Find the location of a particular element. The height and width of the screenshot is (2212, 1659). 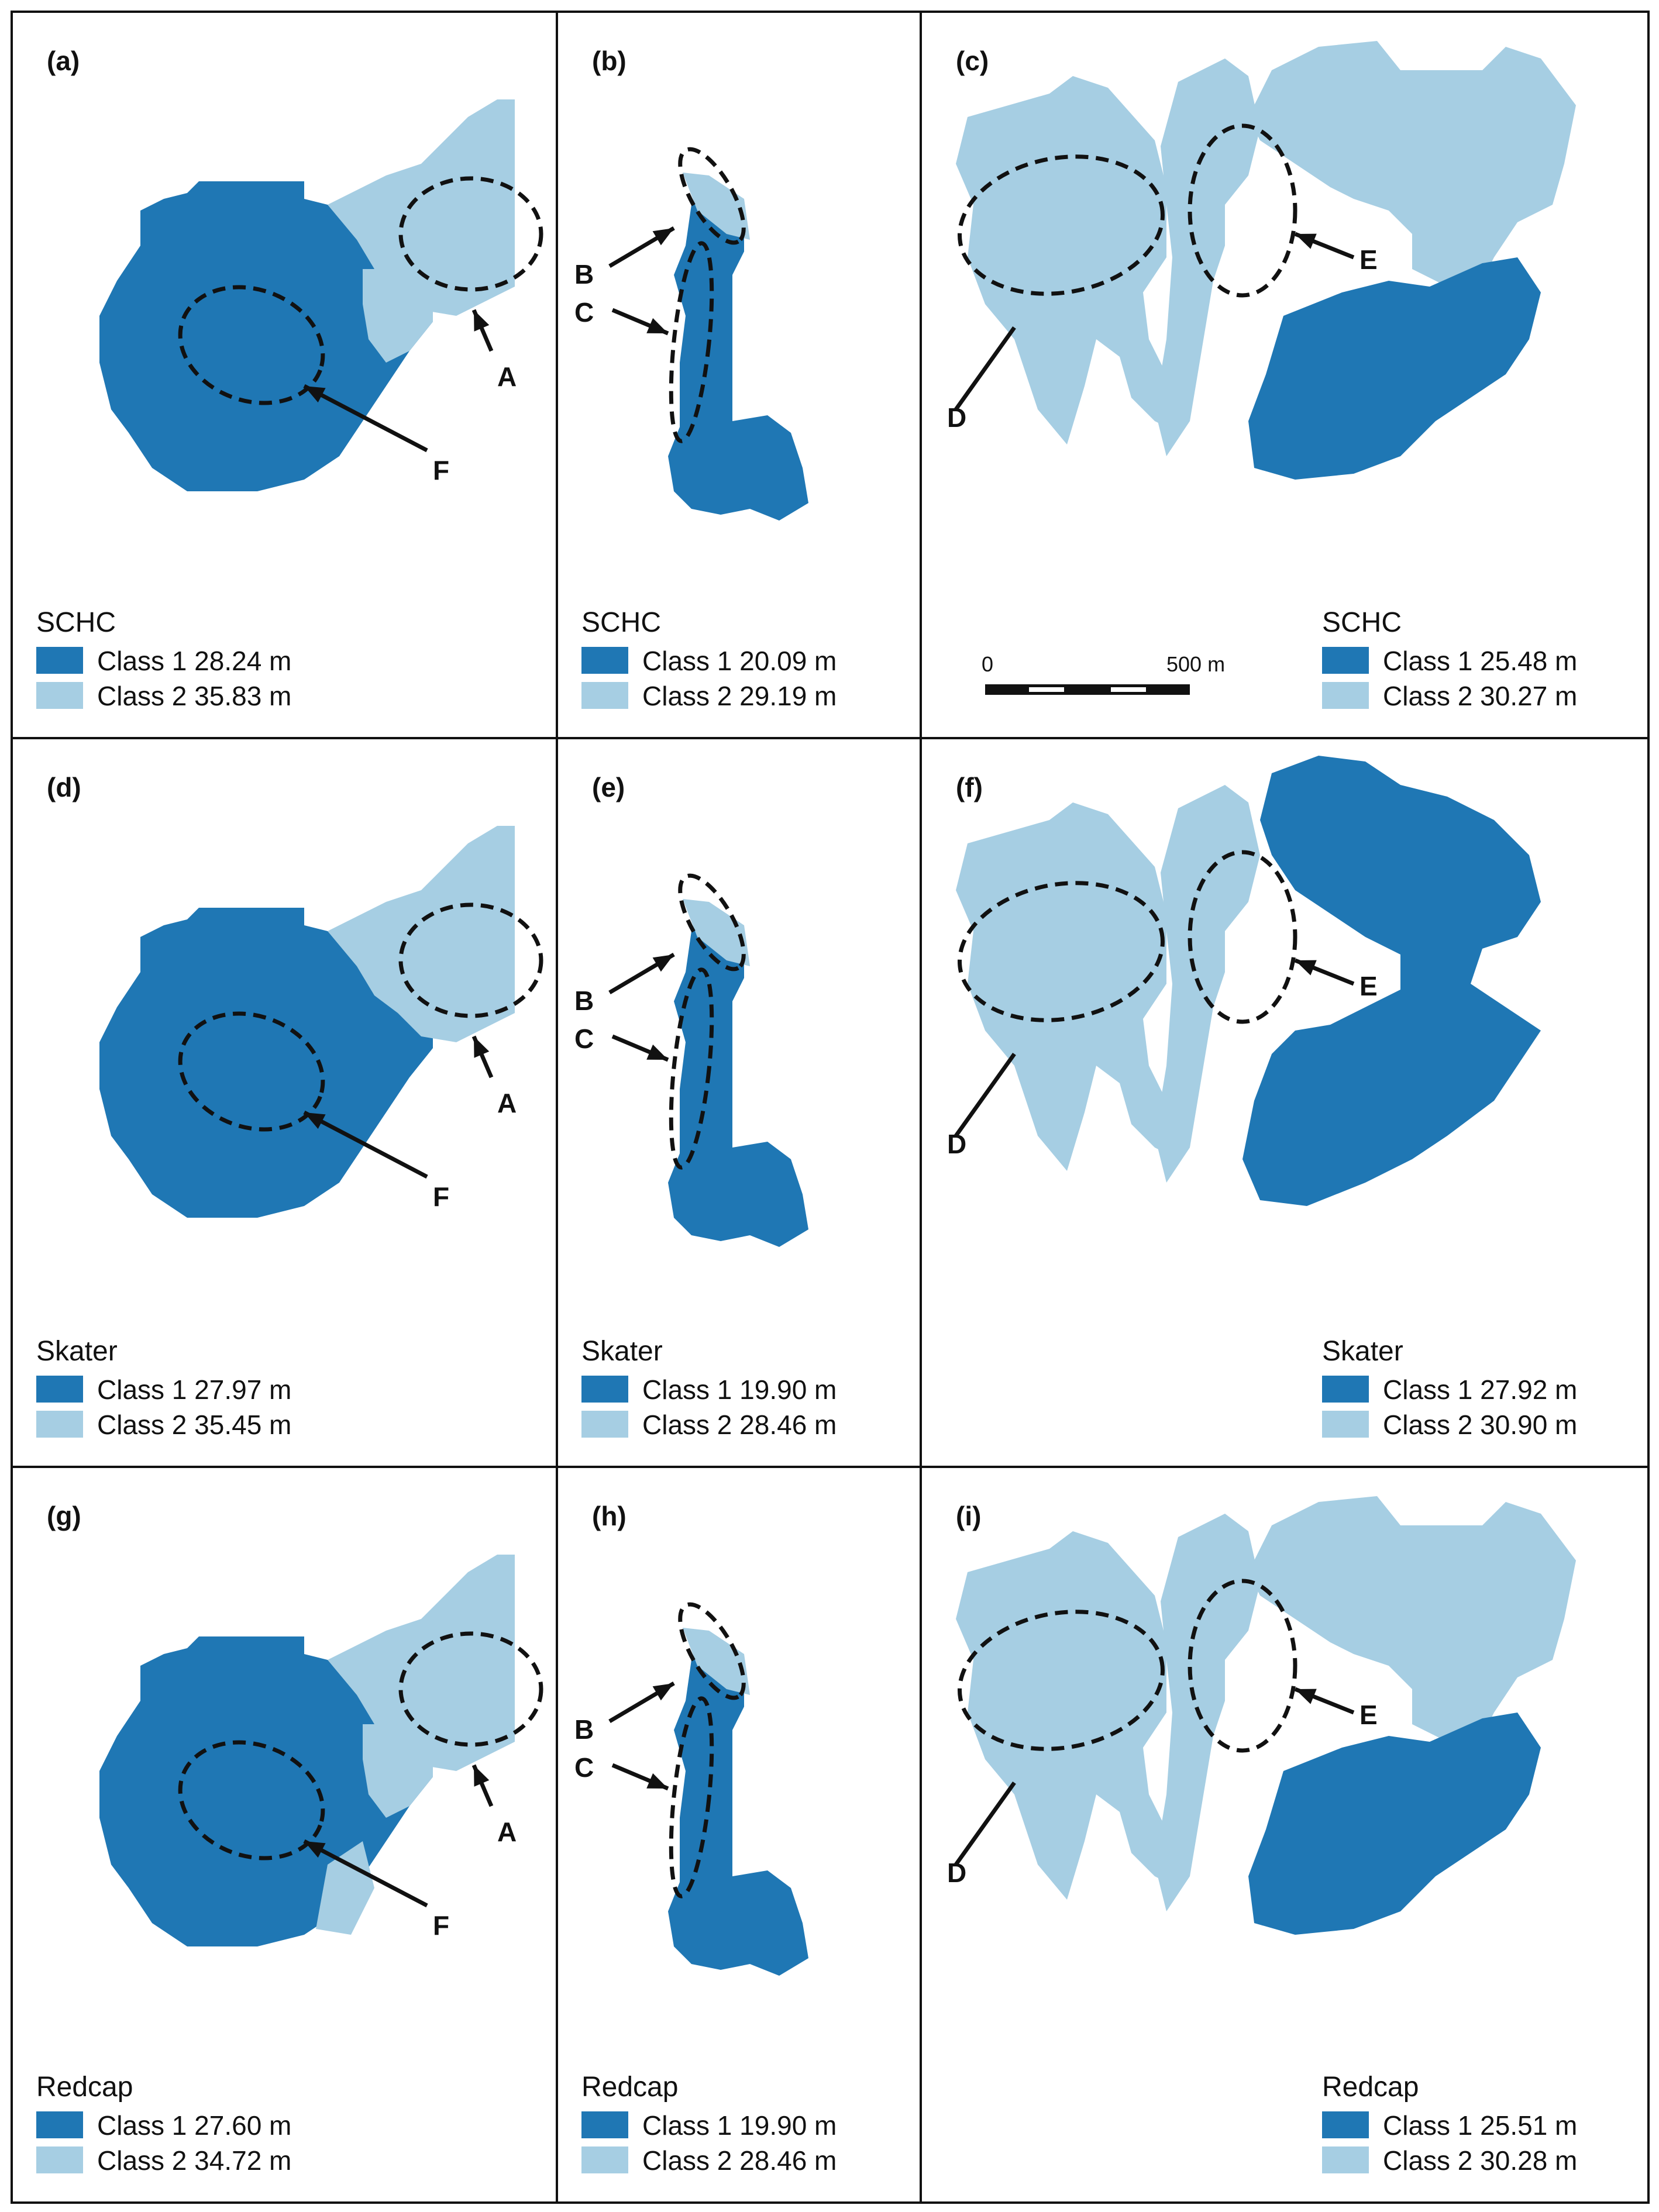

map-panel-a: (a) A F SCHC Class 1 28.24 m Class 2 35.83 m is located at coordinates (290, 378).